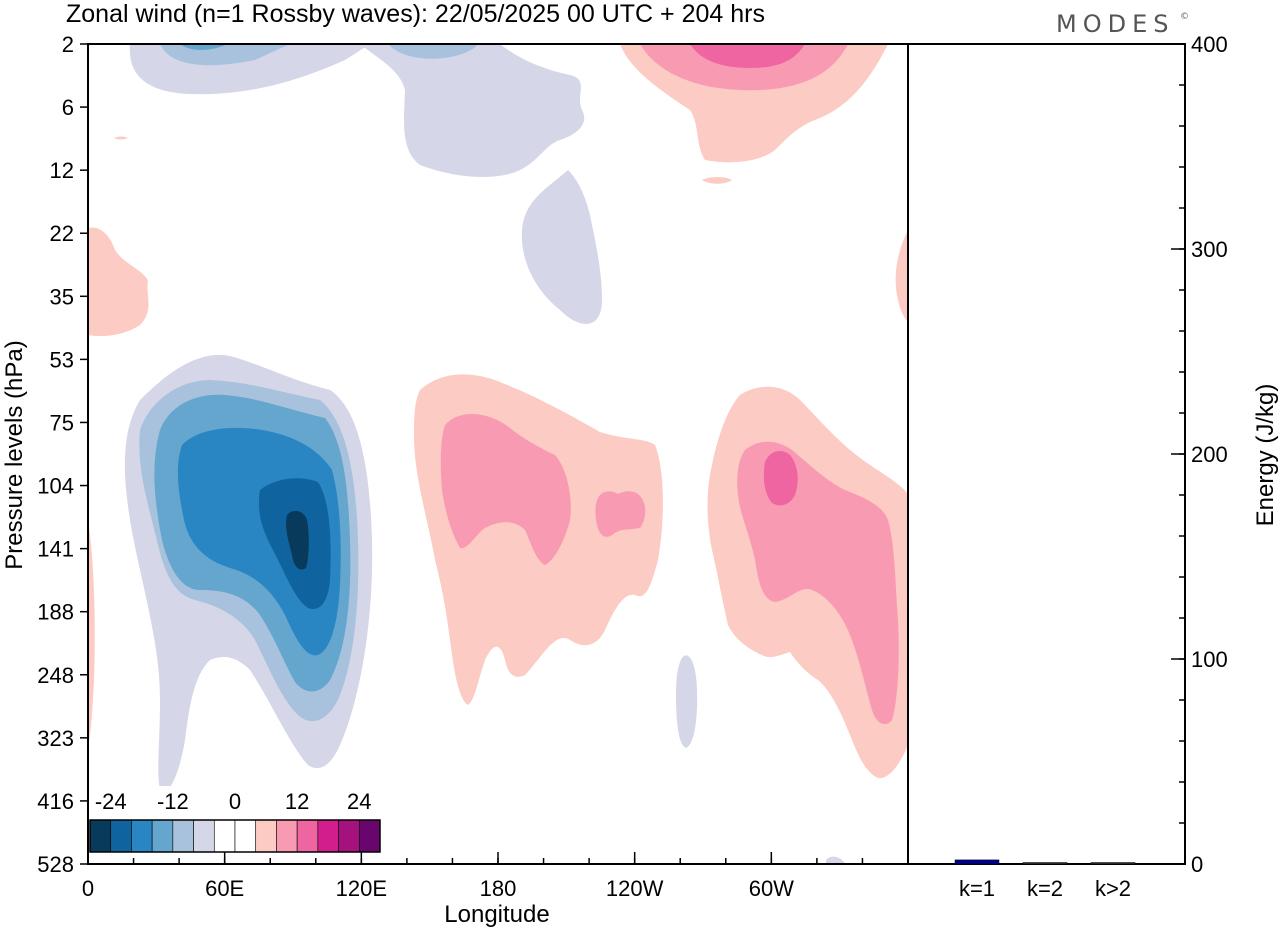  Describe the element at coordinates (68, 44) in the screenshot. I see `y-tick-label: 2` at that location.